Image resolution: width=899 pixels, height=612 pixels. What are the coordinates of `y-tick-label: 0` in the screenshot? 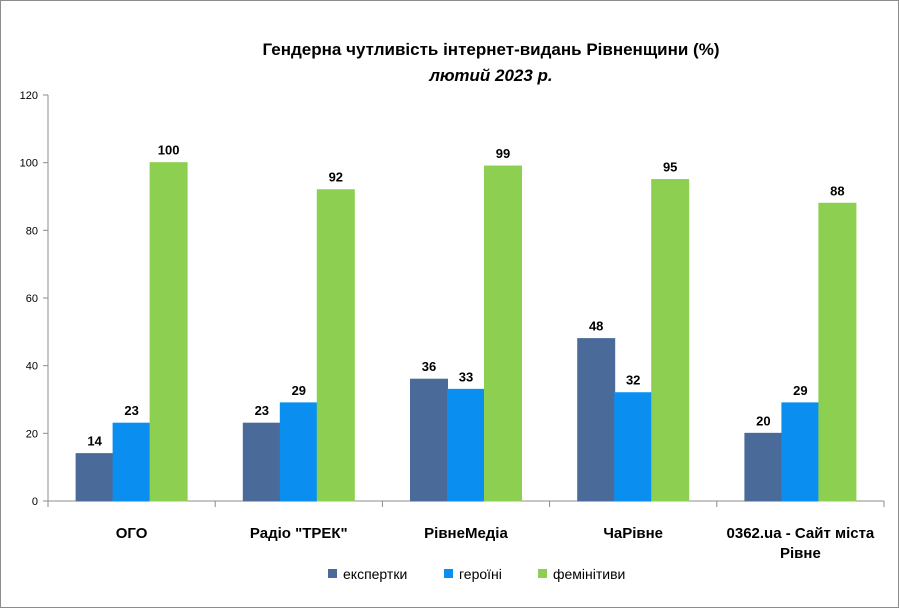 It's located at (35, 502).